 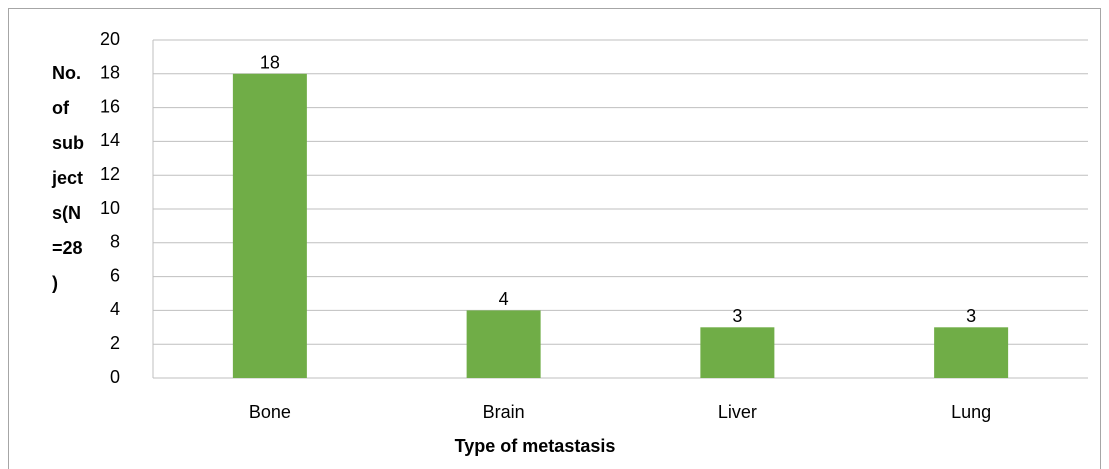 I want to click on data-label: 18, so click(x=270, y=63).